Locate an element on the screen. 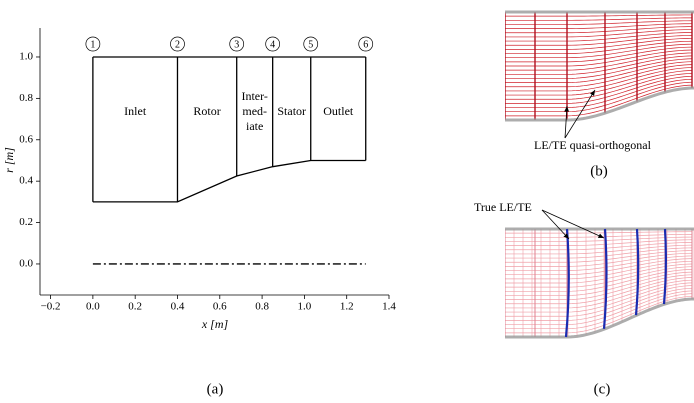 The image size is (694, 403). station-label: 2 is located at coordinates (177, 44).